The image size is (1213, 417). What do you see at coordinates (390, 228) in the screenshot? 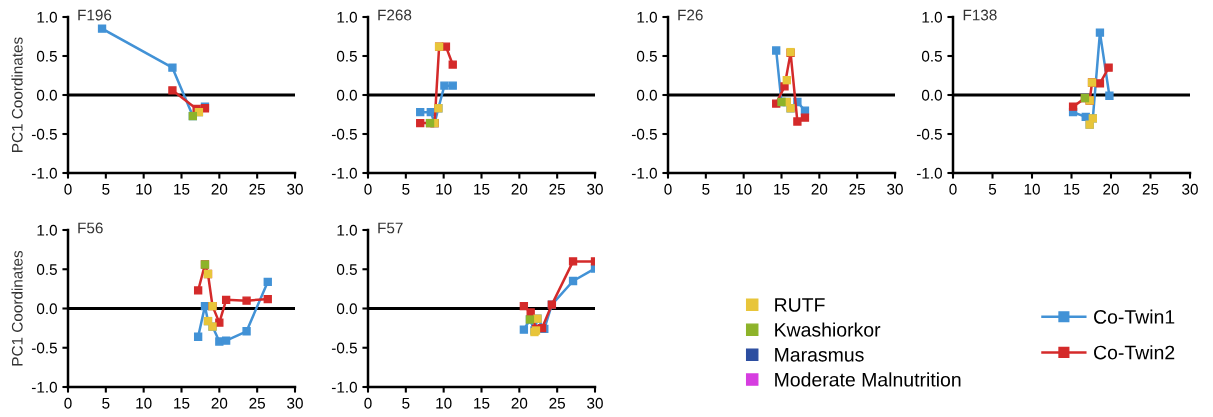
I see `chart-title: F57` at bounding box center [390, 228].